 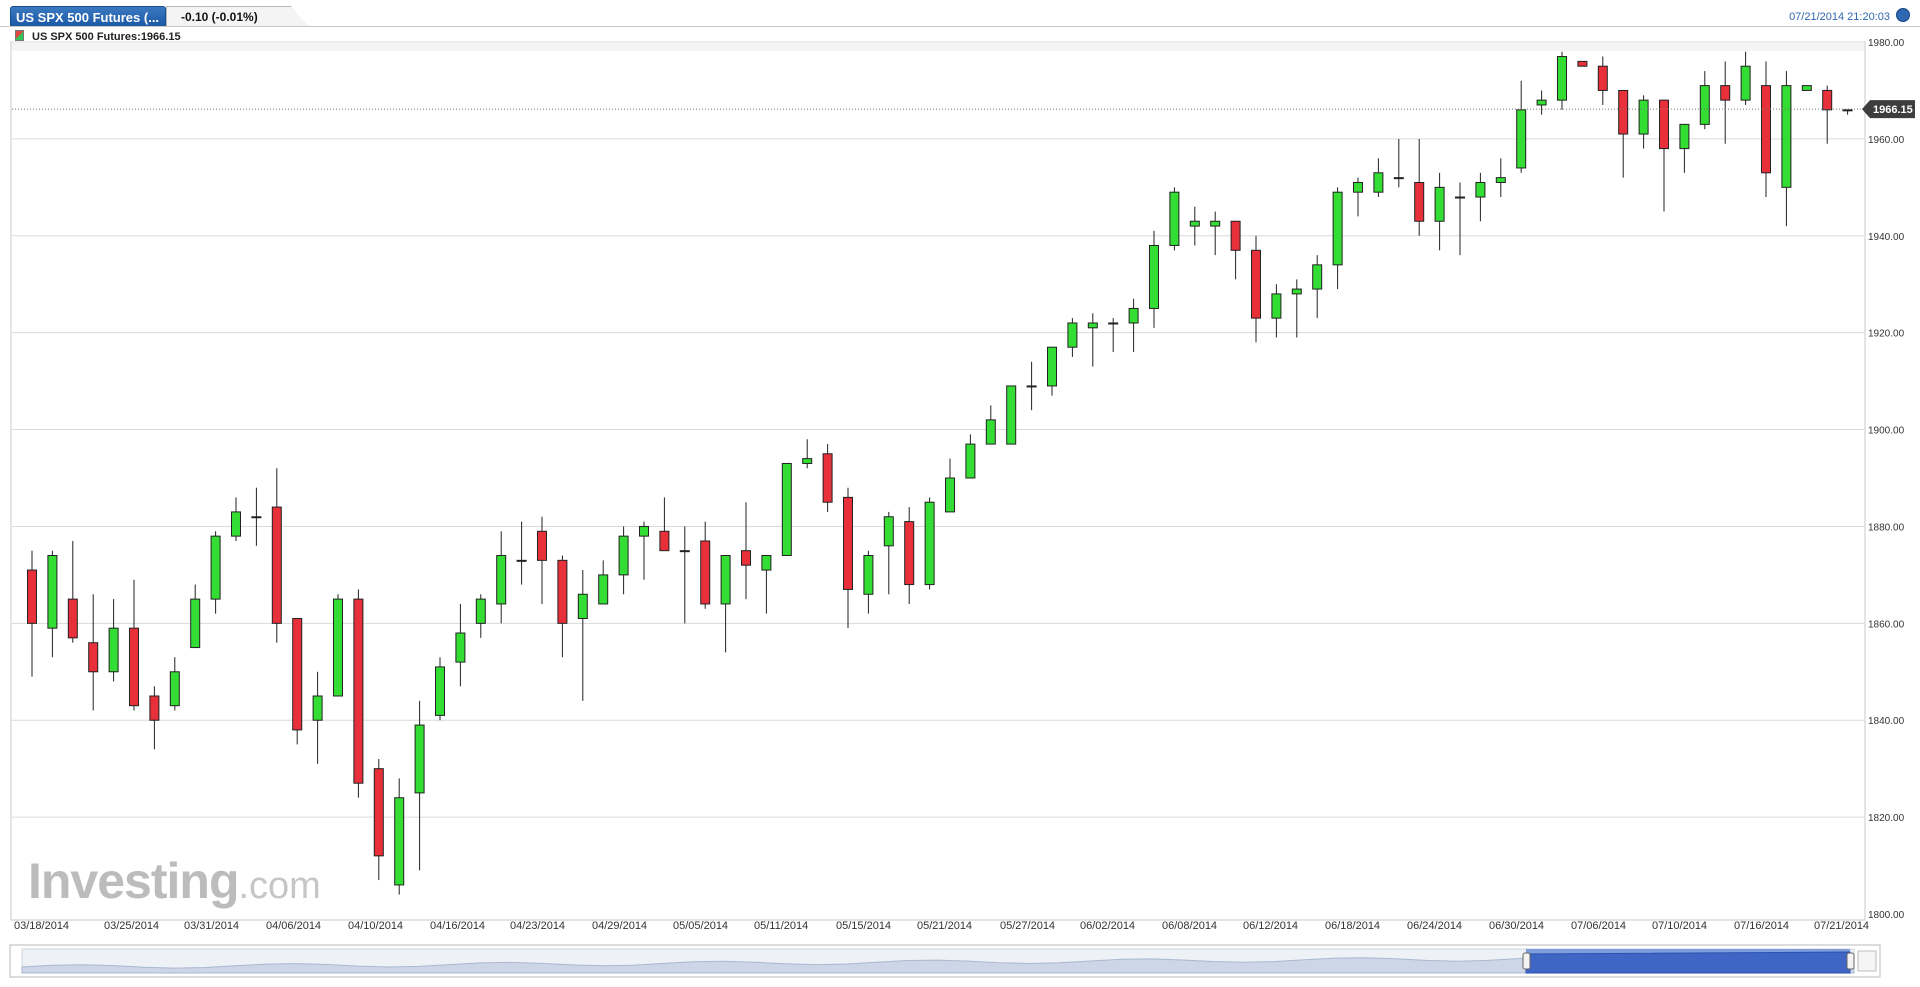 What do you see at coordinates (1893, 110) in the screenshot?
I see `last-price-label: 1966.15` at bounding box center [1893, 110].